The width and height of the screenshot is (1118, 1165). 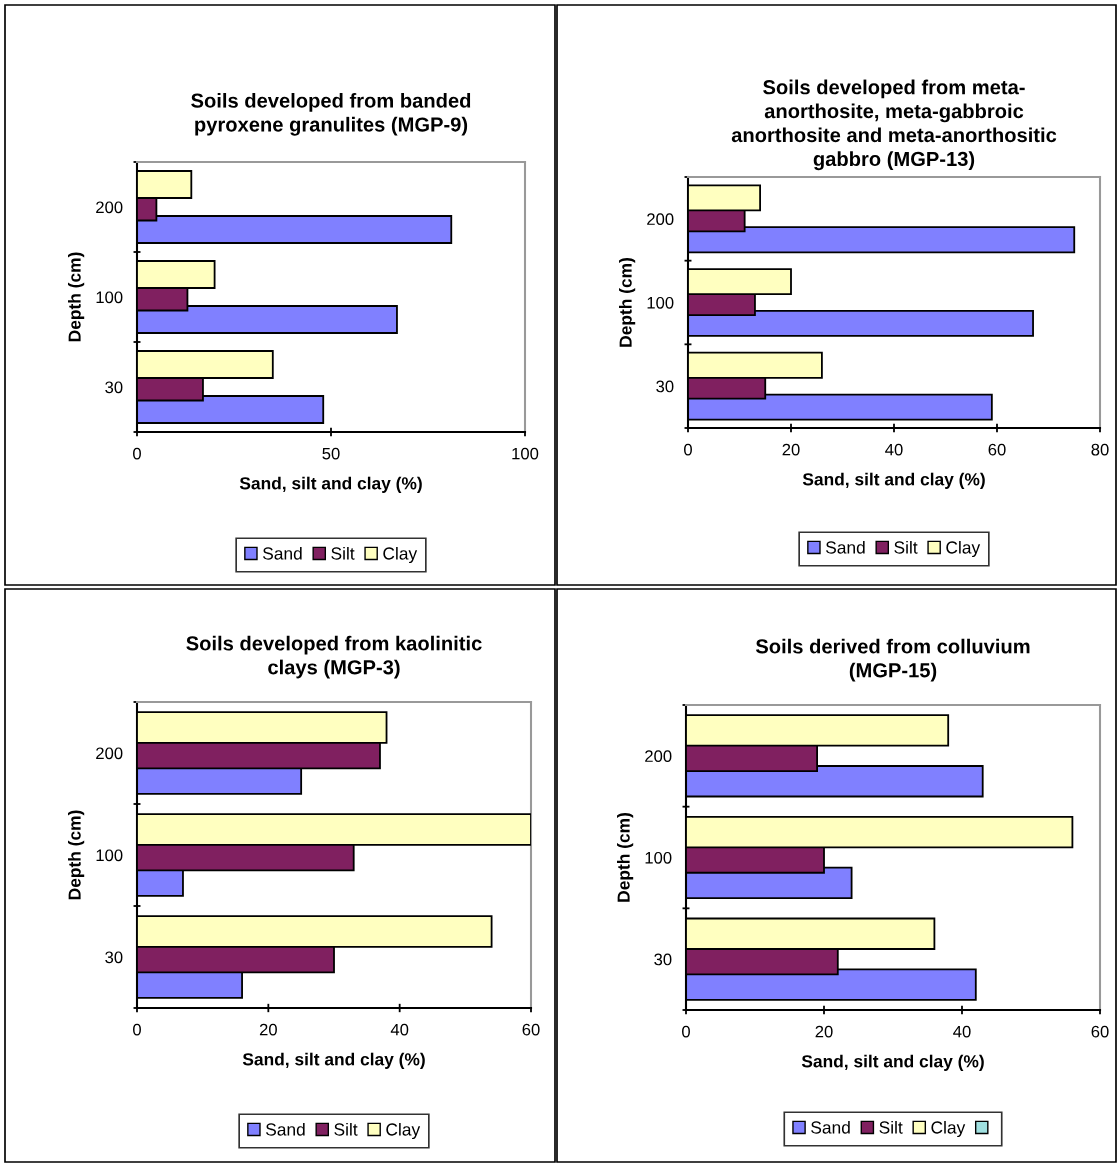 What do you see at coordinates (1100, 449) in the screenshot?
I see `x-tick-label: 80` at bounding box center [1100, 449].